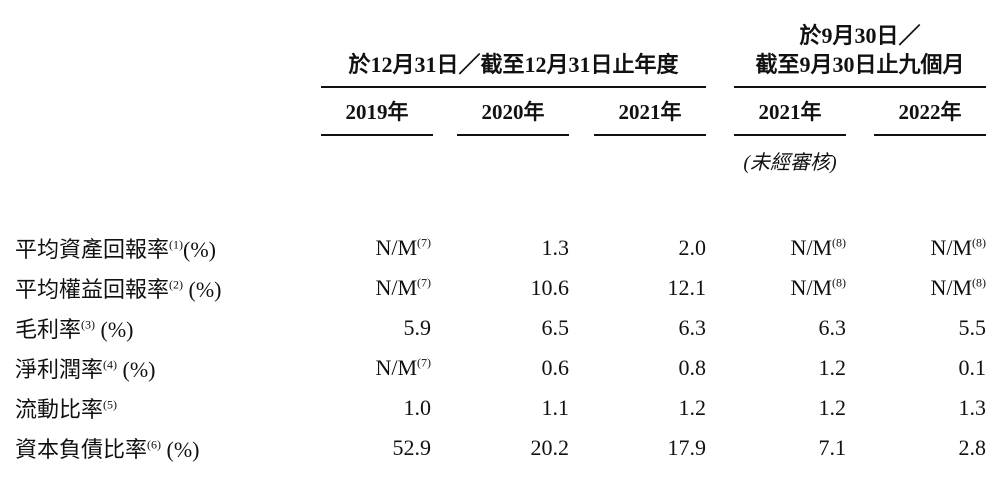  What do you see at coordinates (790, 116) in the screenshot?
I see `year-header-2021-interim: 2021年` at bounding box center [790, 116].